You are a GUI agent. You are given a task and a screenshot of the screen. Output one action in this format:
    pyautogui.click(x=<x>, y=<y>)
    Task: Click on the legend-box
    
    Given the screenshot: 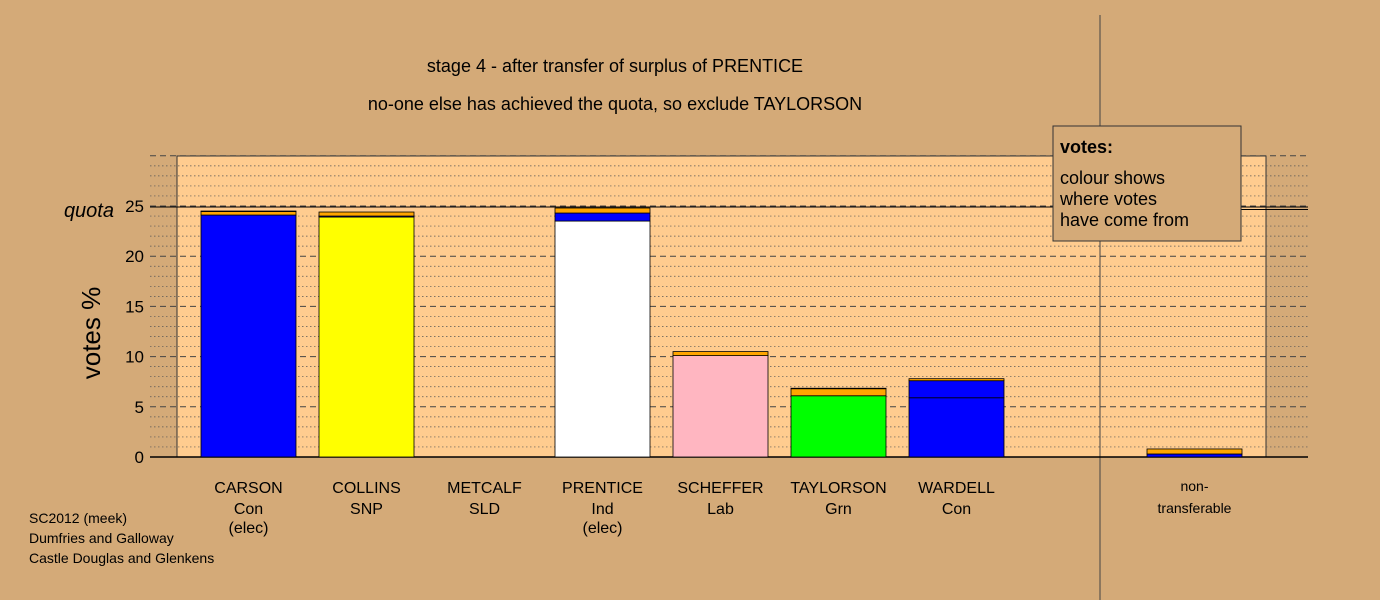 What is the action you would take?
    pyautogui.click(x=1147, y=183)
    